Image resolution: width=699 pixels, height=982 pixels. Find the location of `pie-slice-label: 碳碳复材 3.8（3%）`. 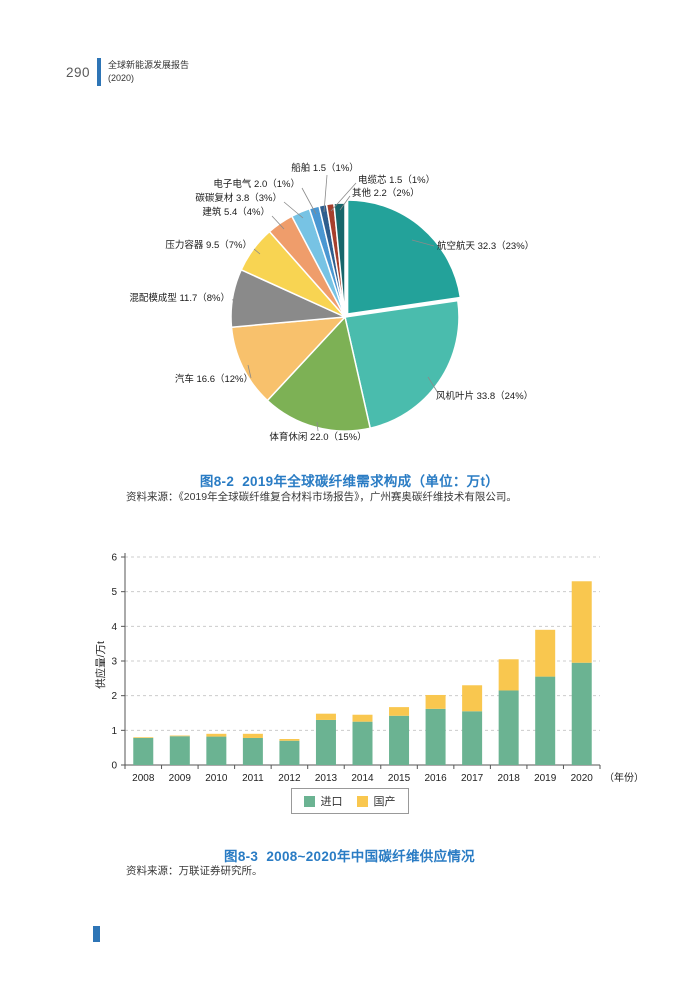

pie-slice-label: 碳碳复材 3.8（3%） is located at coordinates (238, 198).